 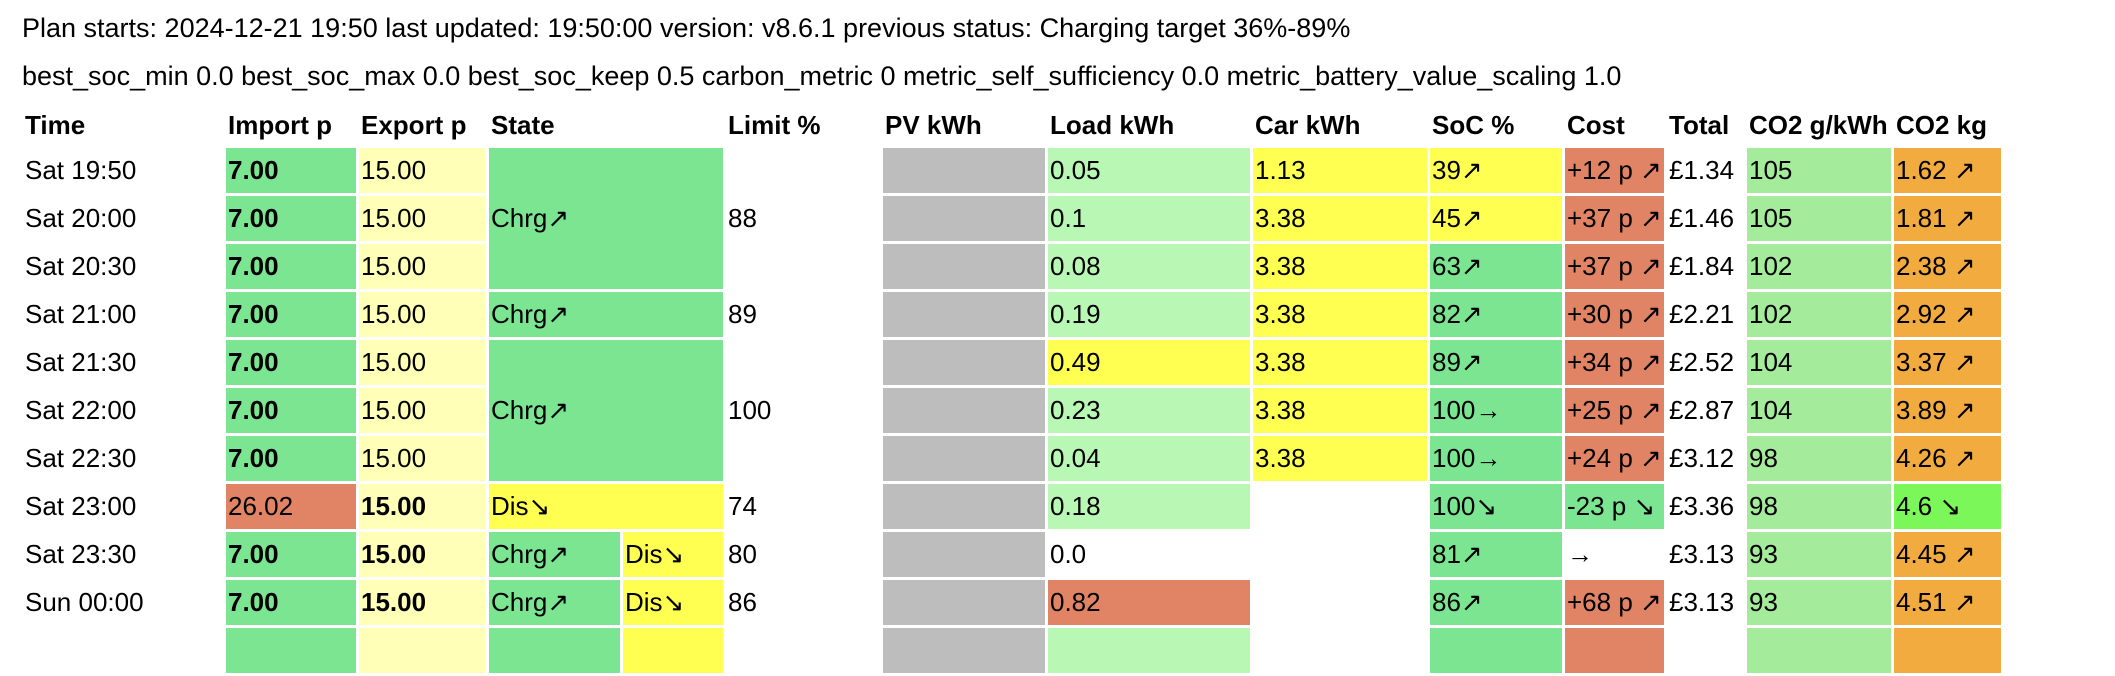 I want to click on cost-cell: -23 p ↘, so click(x=1614, y=506).